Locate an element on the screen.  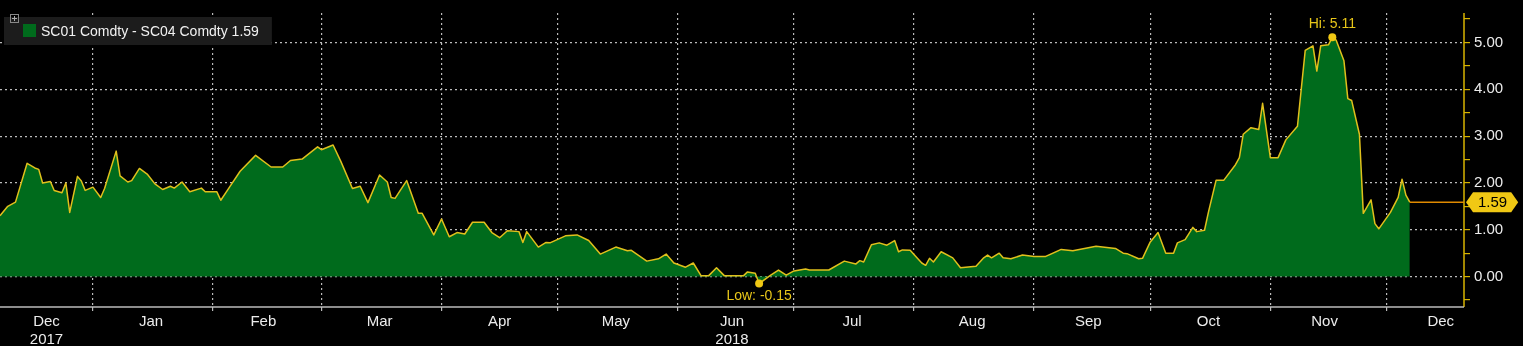
x-tick-label: Jul is located at coordinates (852, 321).